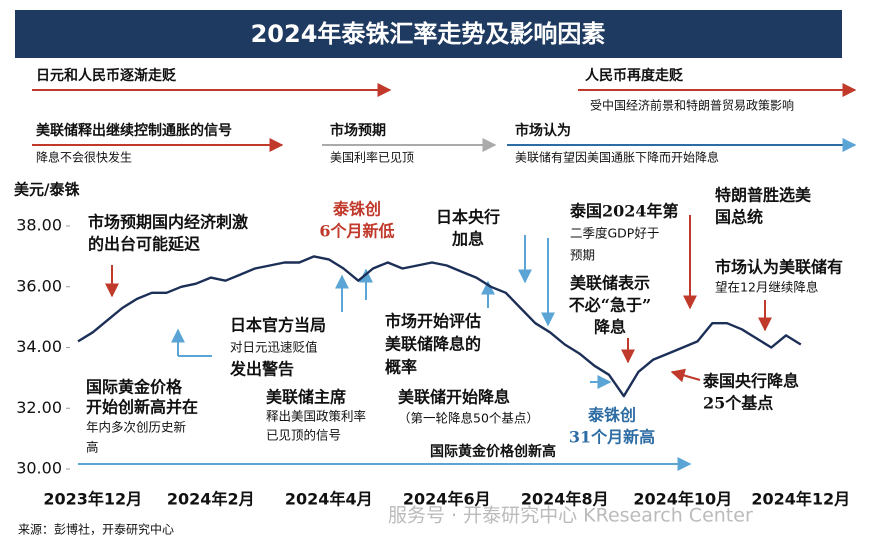 This screenshot has height=549, width=879. I want to click on annotation: 人民币再度走贬, so click(634, 75).